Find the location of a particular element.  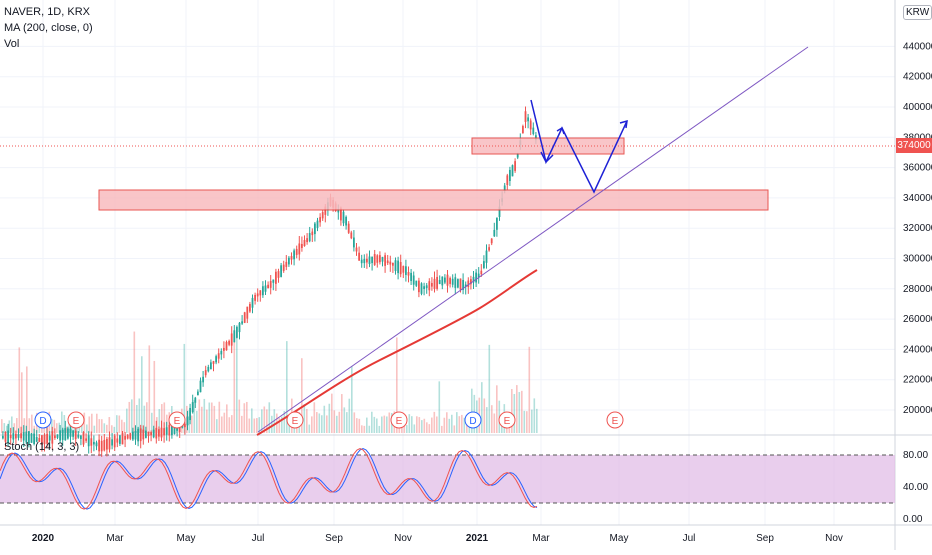

price-axis-label: 220000 is located at coordinates (917, 380).